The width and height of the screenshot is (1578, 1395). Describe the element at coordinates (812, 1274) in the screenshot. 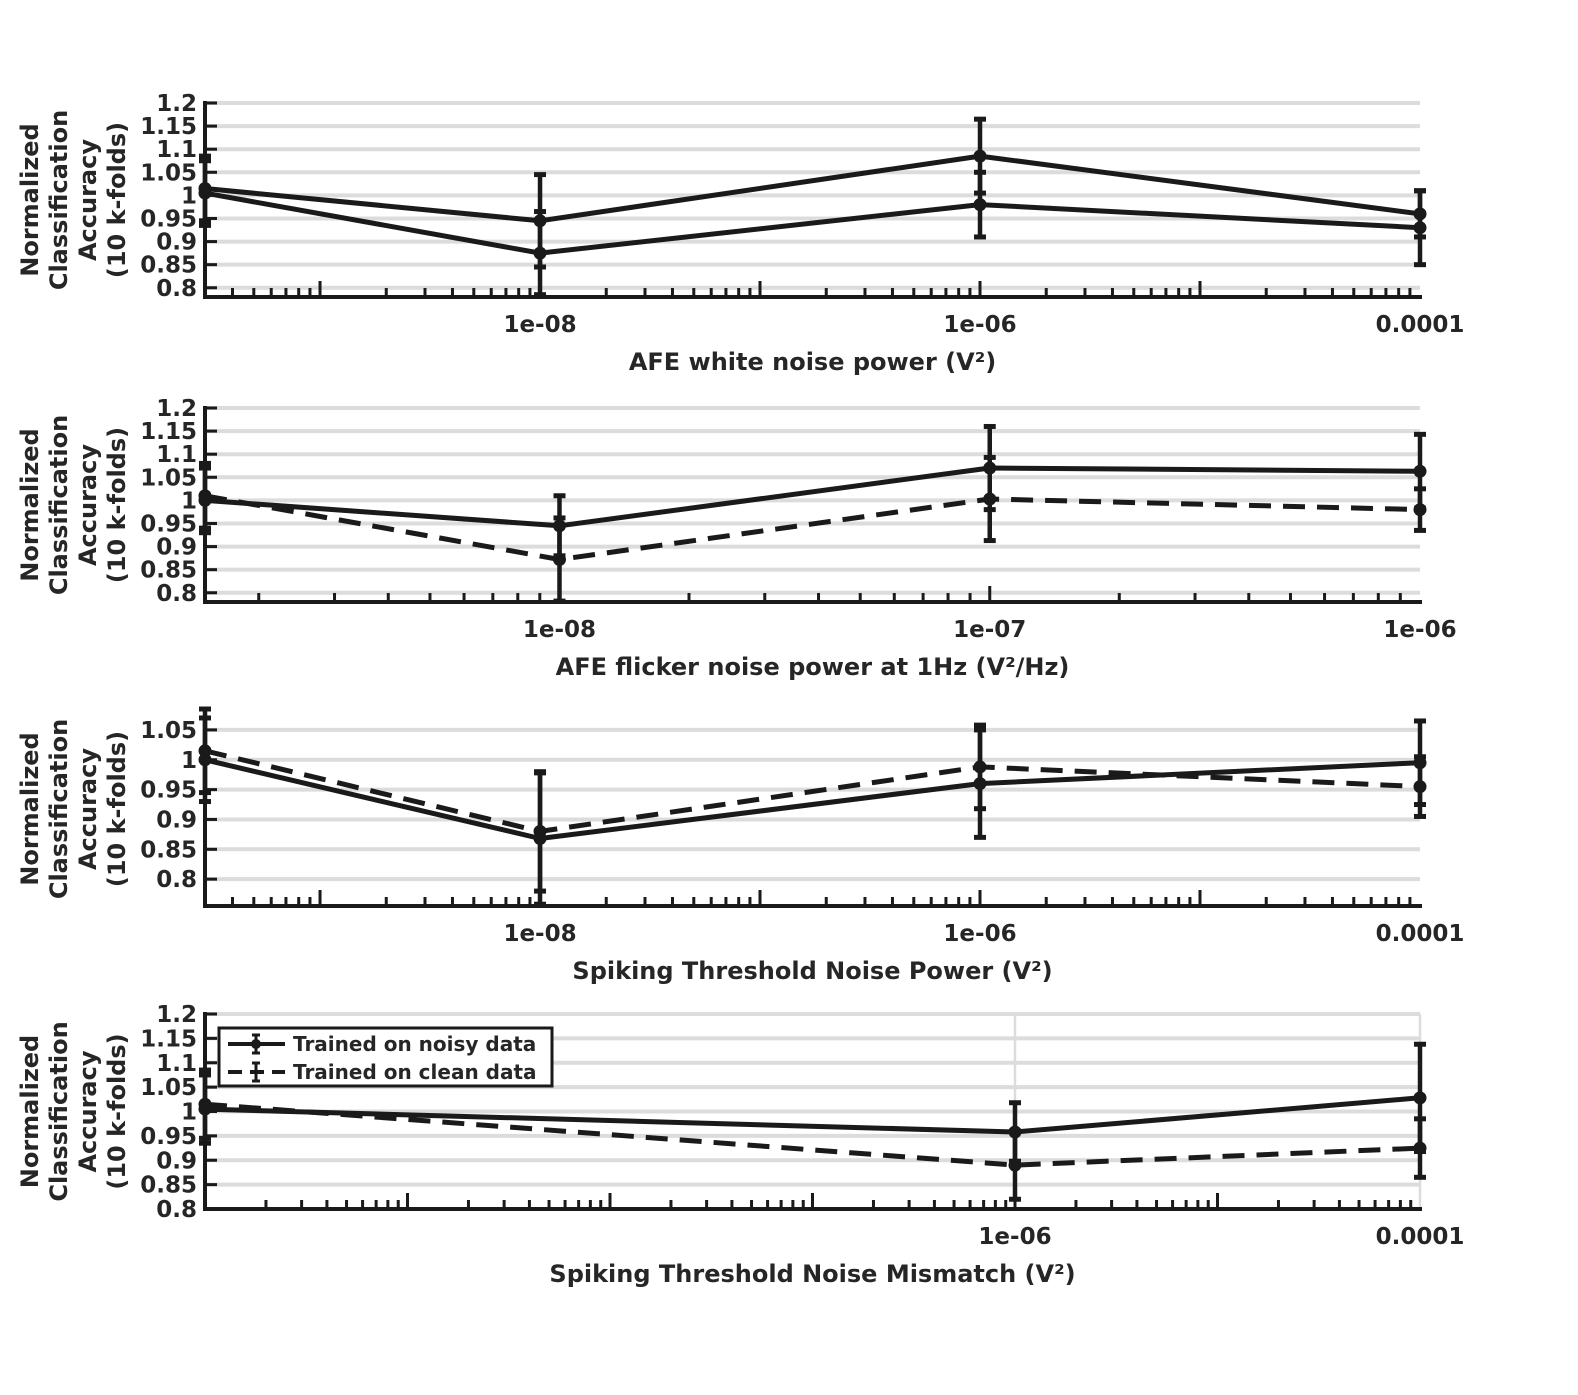

I see `x-axis-label: Spiking Threshold Noise Mismatch (V²)` at that location.